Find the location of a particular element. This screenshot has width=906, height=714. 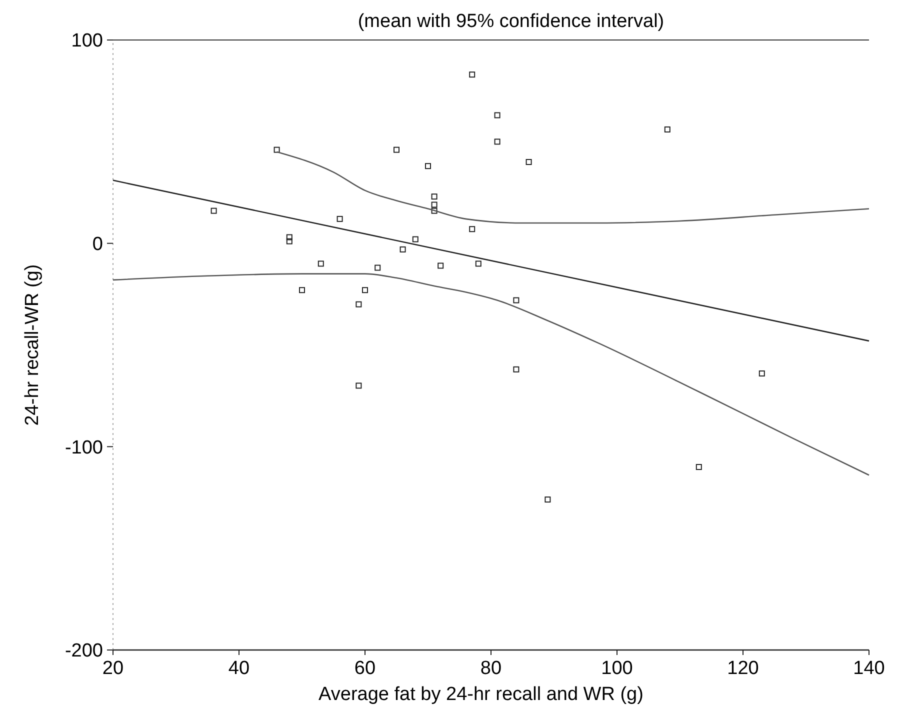

x-tick-label: 80 is located at coordinates (491, 668).